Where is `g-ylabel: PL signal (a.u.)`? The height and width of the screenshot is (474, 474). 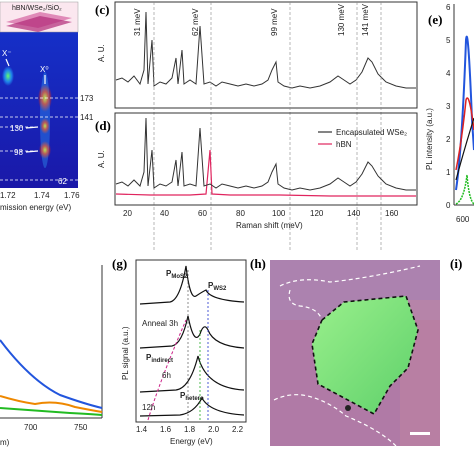 g-ylabel: PL signal (a.u.) is located at coordinates (125, 353).